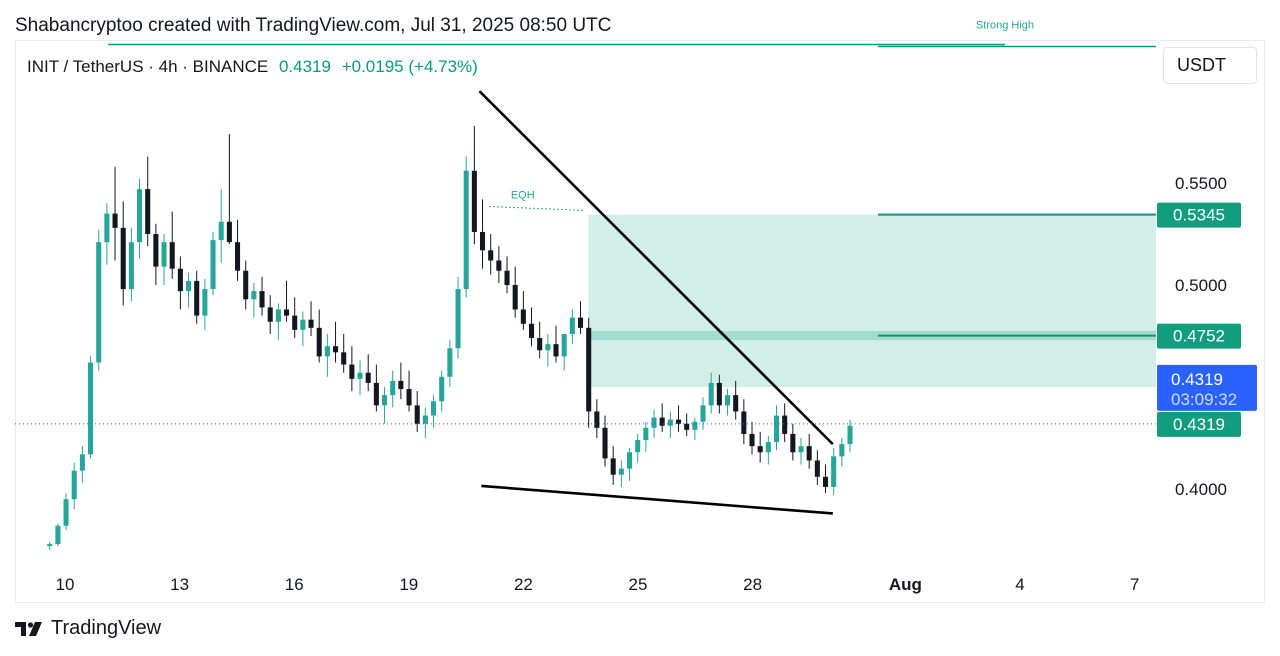  What do you see at coordinates (1207, 387) in the screenshot?
I see `countdown-badge-bg` at bounding box center [1207, 387].